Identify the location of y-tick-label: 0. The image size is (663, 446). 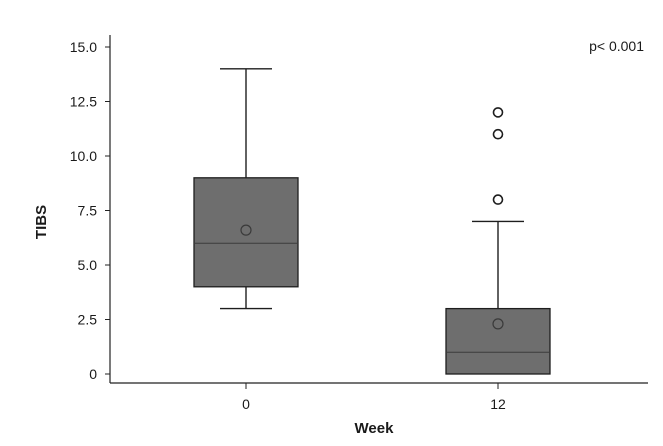
(93, 374).